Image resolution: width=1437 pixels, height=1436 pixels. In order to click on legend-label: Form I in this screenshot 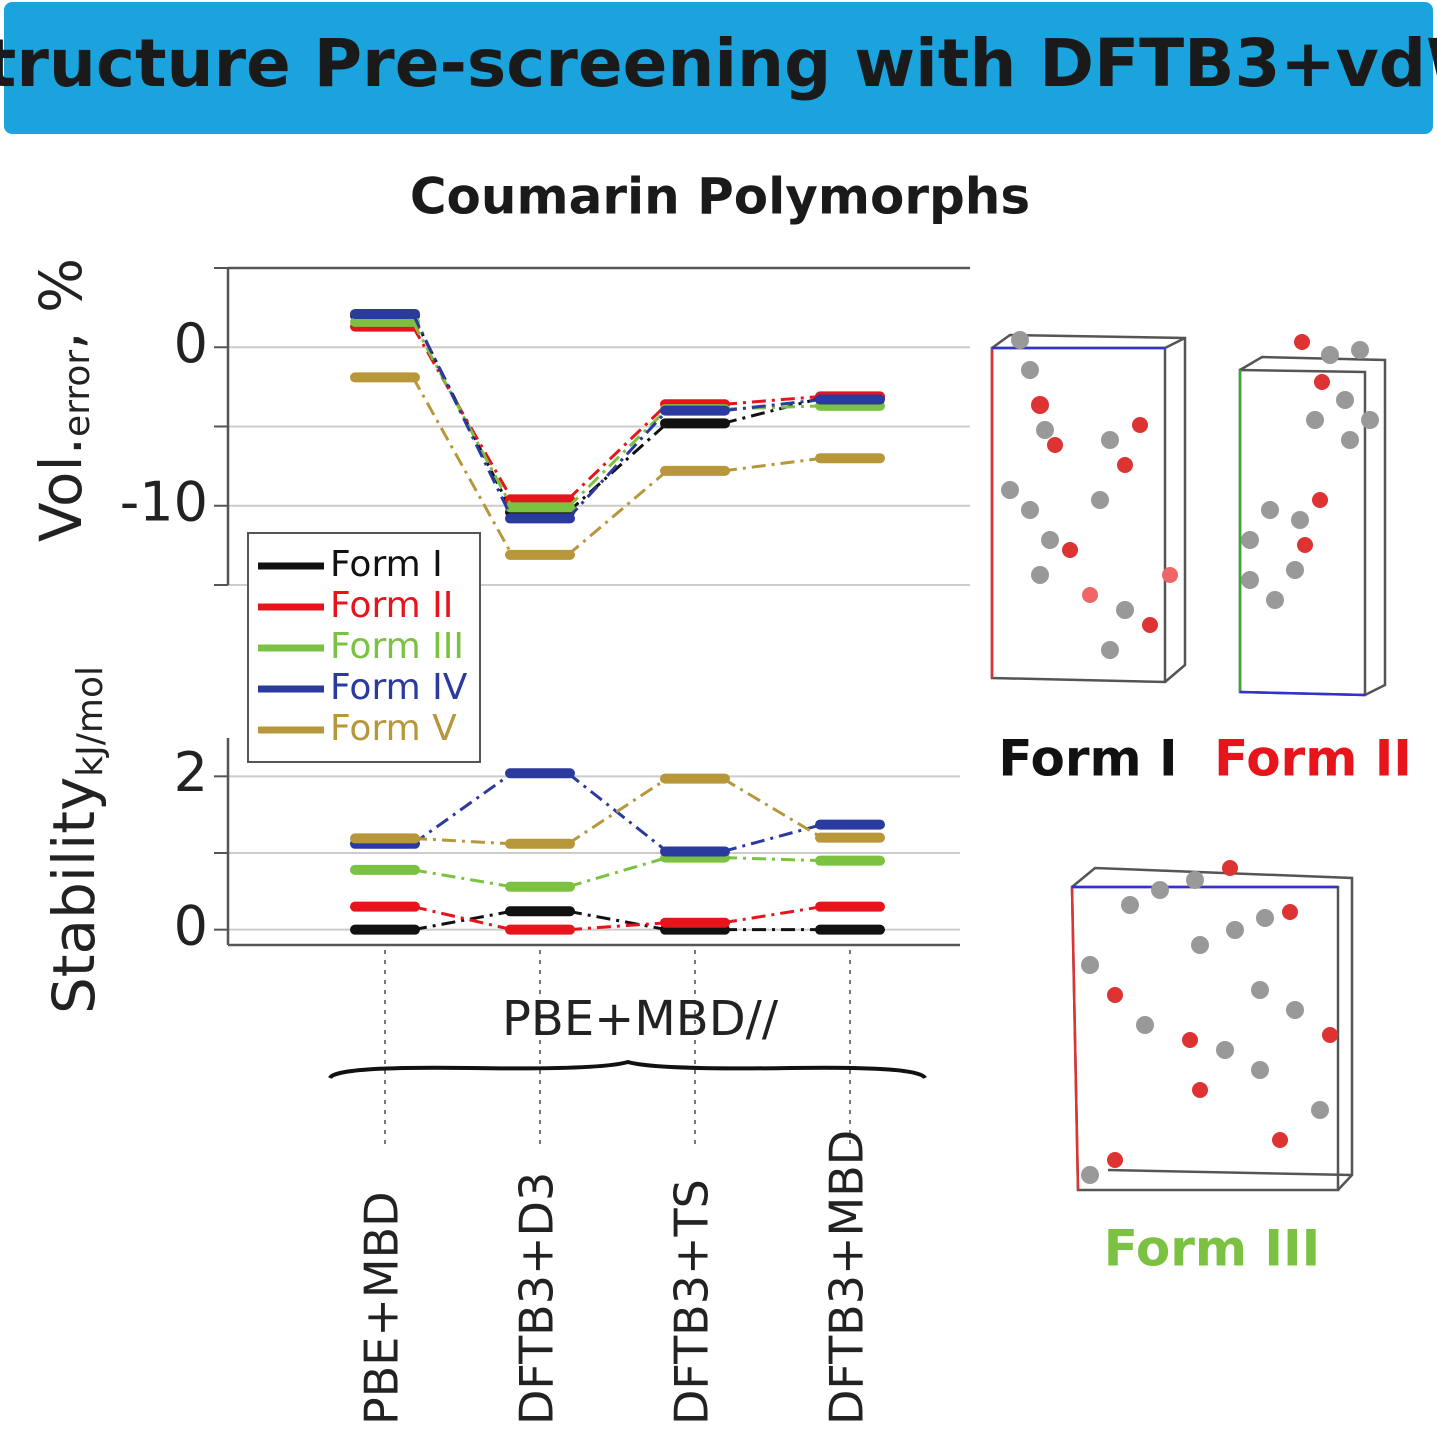, I will do `click(386, 564)`.